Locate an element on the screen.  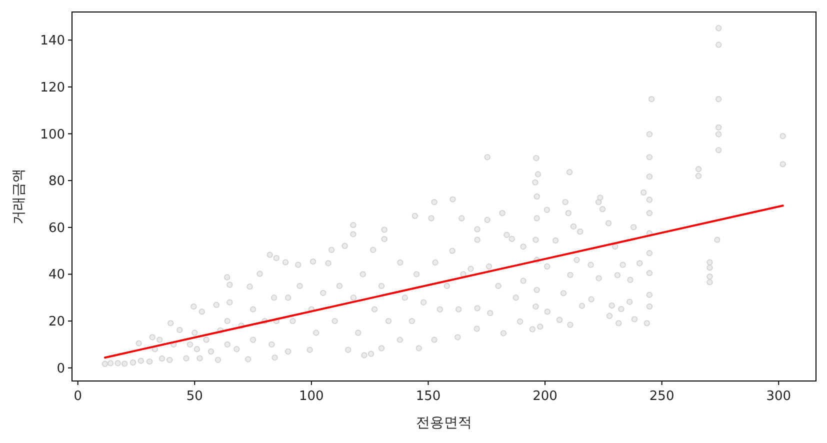
x-tick-label: 50 is located at coordinates (194, 396).